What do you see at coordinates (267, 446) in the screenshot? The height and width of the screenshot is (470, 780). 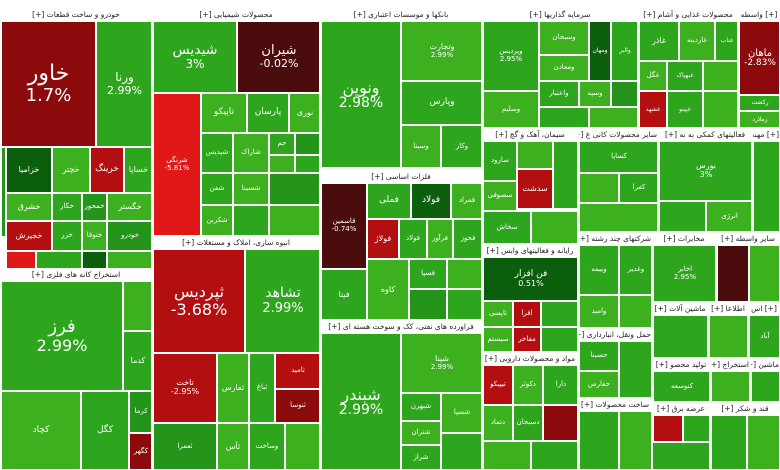 I see `ticker-tsakhtan: وساخت` at bounding box center [267, 446].